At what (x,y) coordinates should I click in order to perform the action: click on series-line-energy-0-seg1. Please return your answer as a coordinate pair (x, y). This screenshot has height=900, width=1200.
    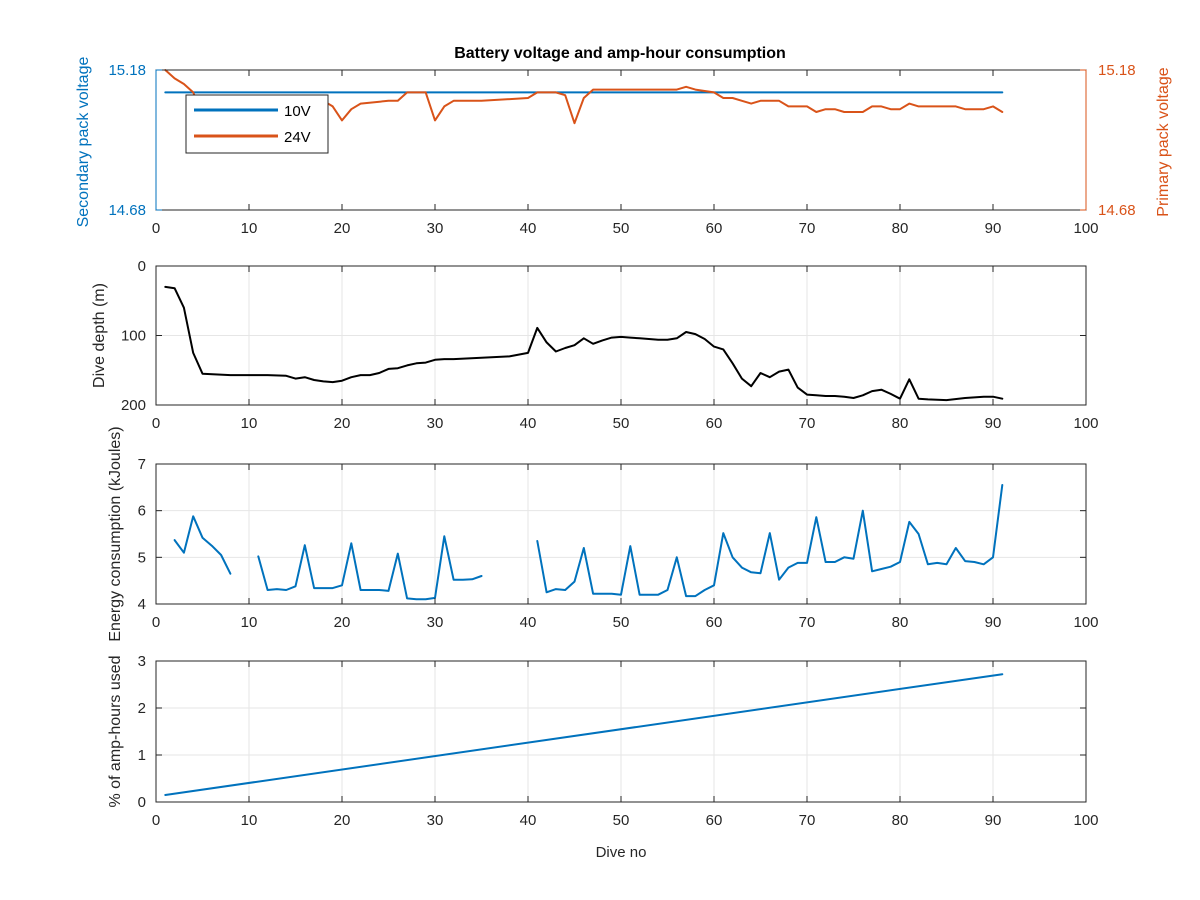
    Looking at the image, I should click on (370, 568).